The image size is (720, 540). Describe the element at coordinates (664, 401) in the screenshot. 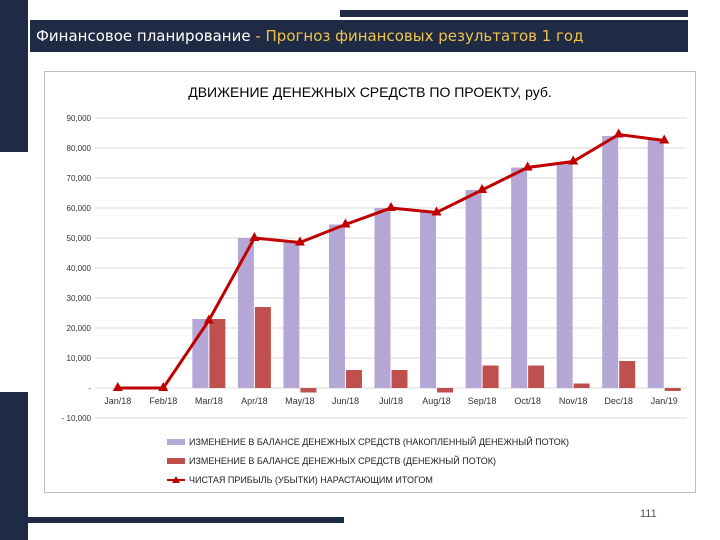

I see `x-tick-label: Jan/19` at that location.